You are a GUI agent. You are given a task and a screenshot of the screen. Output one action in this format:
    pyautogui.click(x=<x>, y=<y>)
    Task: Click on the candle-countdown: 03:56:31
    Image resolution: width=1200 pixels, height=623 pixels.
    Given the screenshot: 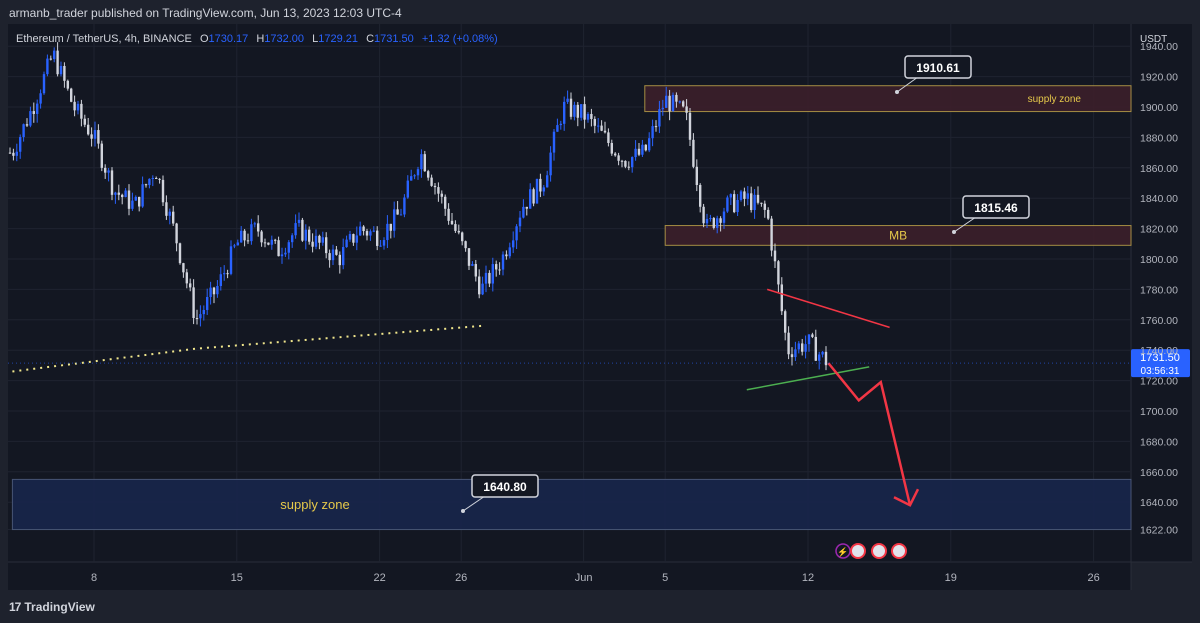 What is the action you would take?
    pyautogui.click(x=1160, y=371)
    